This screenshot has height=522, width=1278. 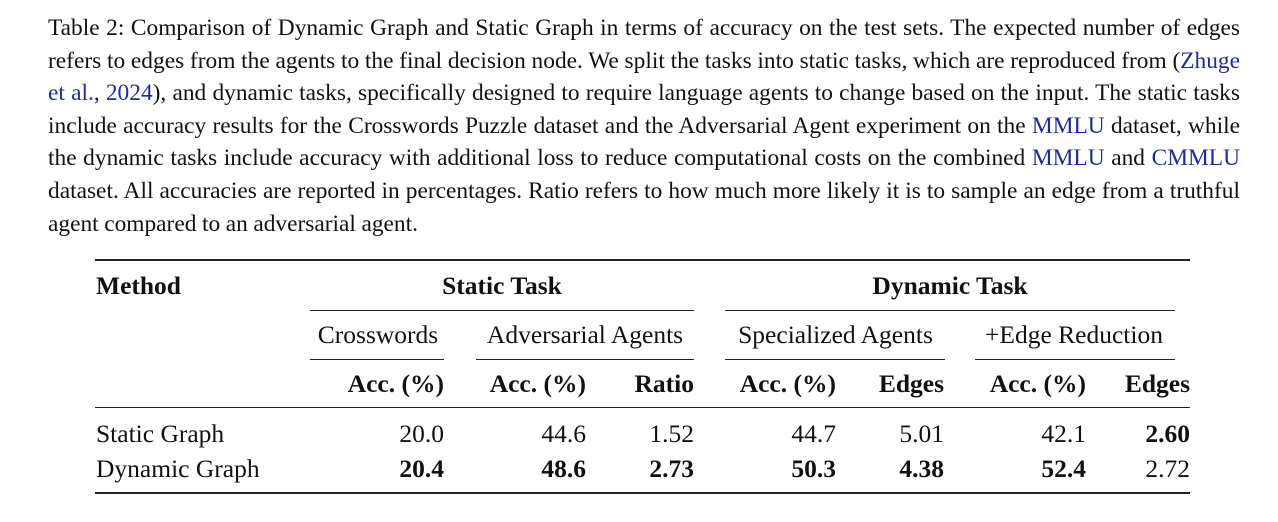 What do you see at coordinates (421, 433) in the screenshot?
I see `cell-crosswords-acc: 20.0` at bounding box center [421, 433].